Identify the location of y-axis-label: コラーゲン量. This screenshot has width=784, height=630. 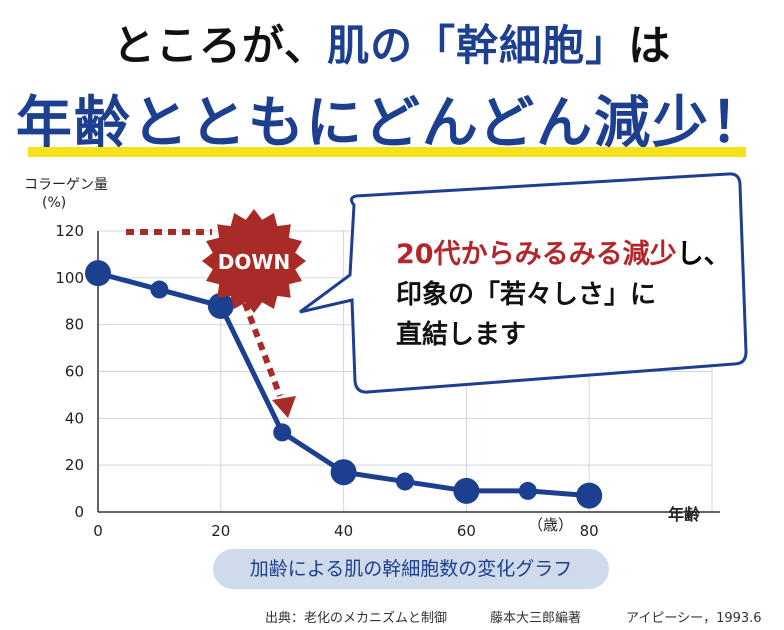
(66, 185).